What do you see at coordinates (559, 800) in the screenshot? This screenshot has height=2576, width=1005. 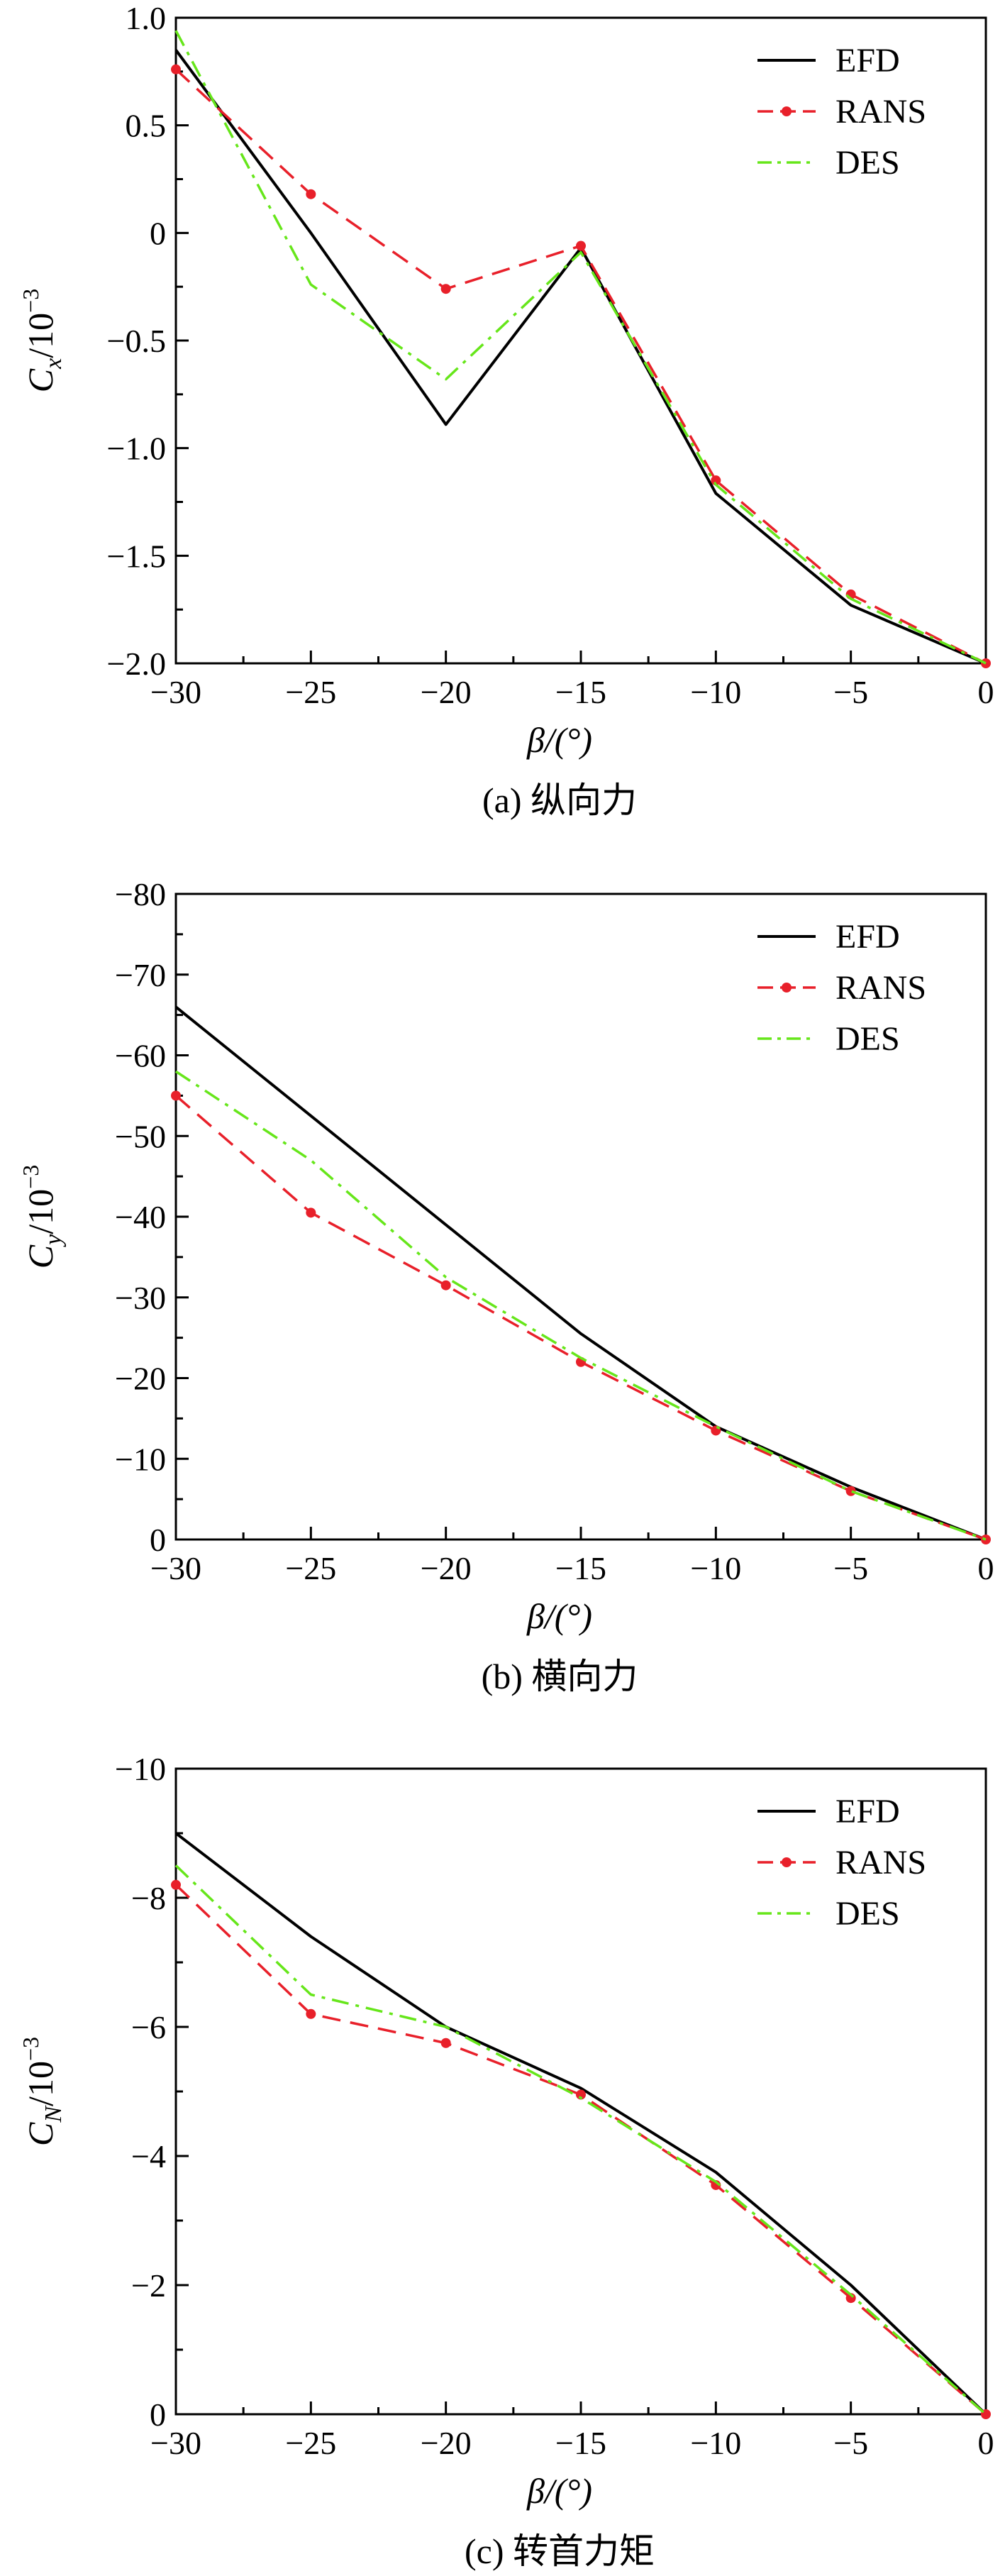 I see `figure-caption: (a) 纵向力` at bounding box center [559, 800].